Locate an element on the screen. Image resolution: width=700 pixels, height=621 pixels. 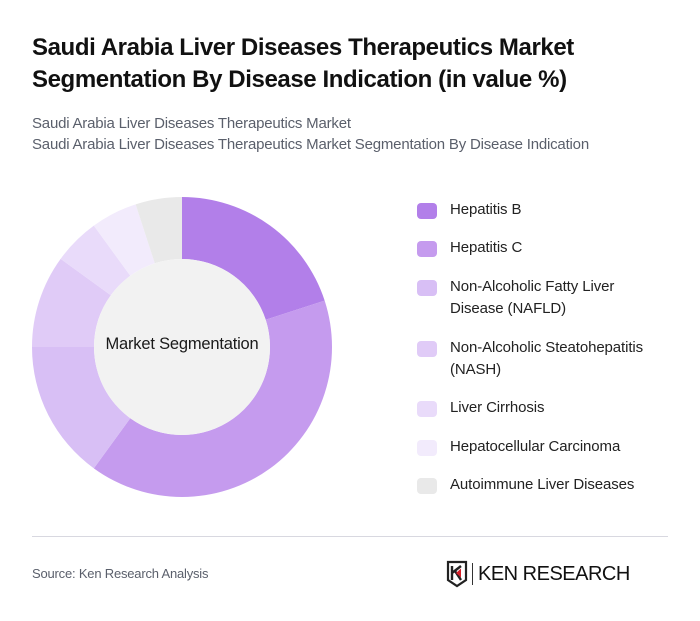
legend-label: Liver Cirrhosis is located at coordinates (497, 407).